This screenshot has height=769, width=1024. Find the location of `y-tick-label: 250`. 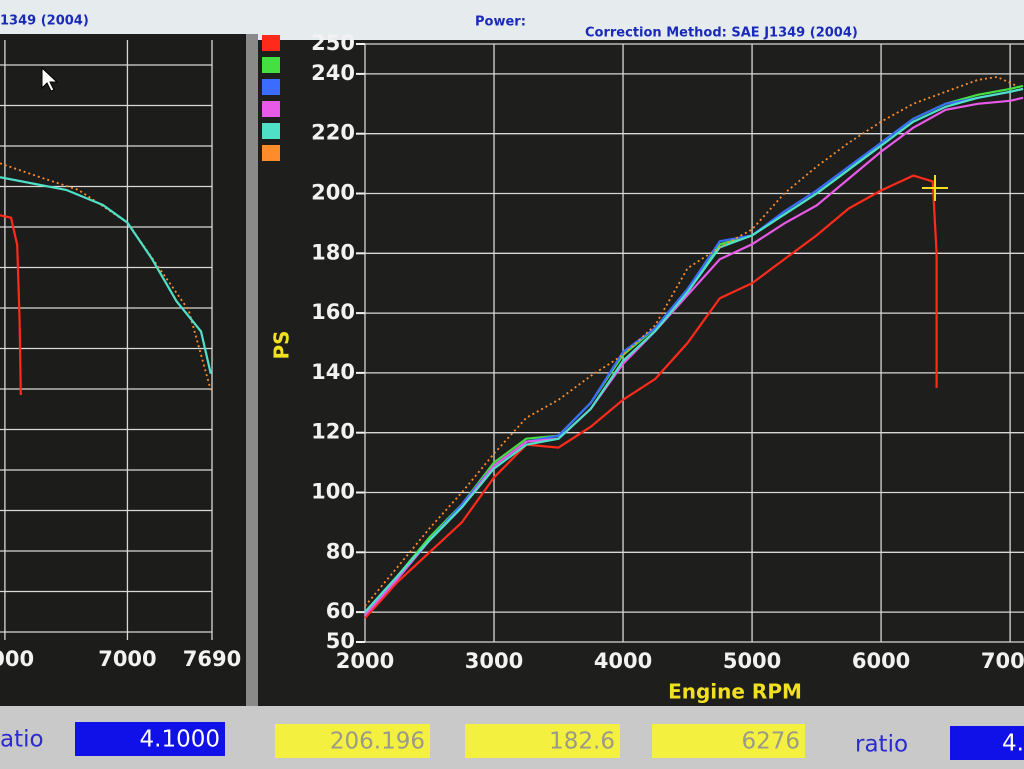

y-tick-label: 250 is located at coordinates (333, 43).